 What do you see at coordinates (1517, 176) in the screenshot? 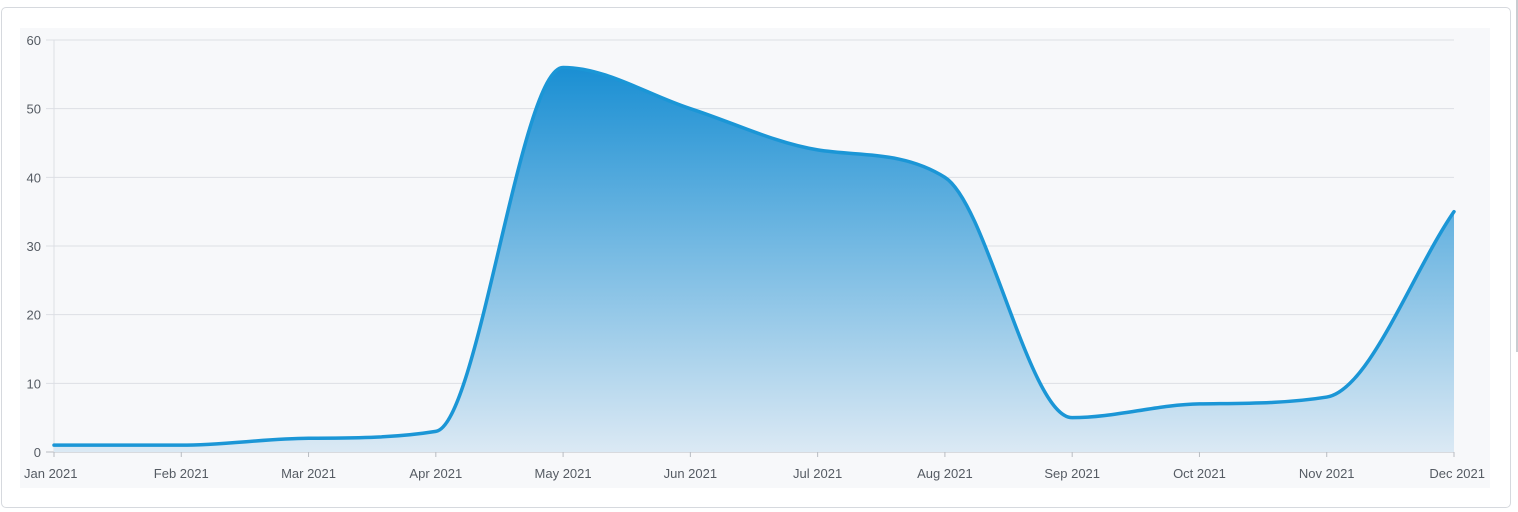
I see `scrollbar` at bounding box center [1517, 176].